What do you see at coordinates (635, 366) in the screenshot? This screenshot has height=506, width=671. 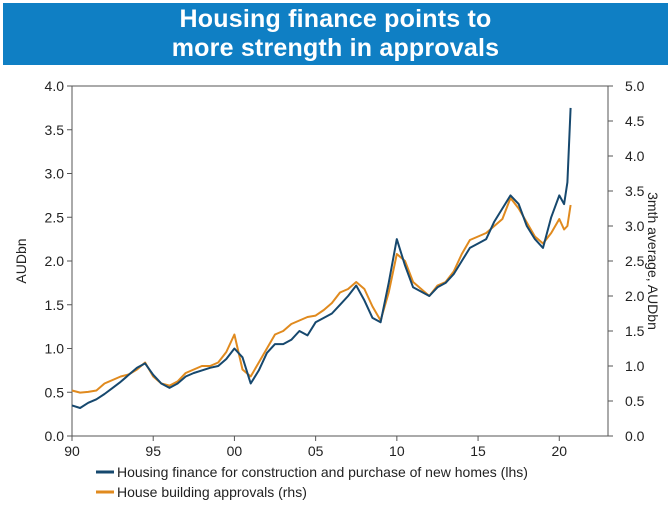 I see `right-tick-label: 1.0` at bounding box center [635, 366].